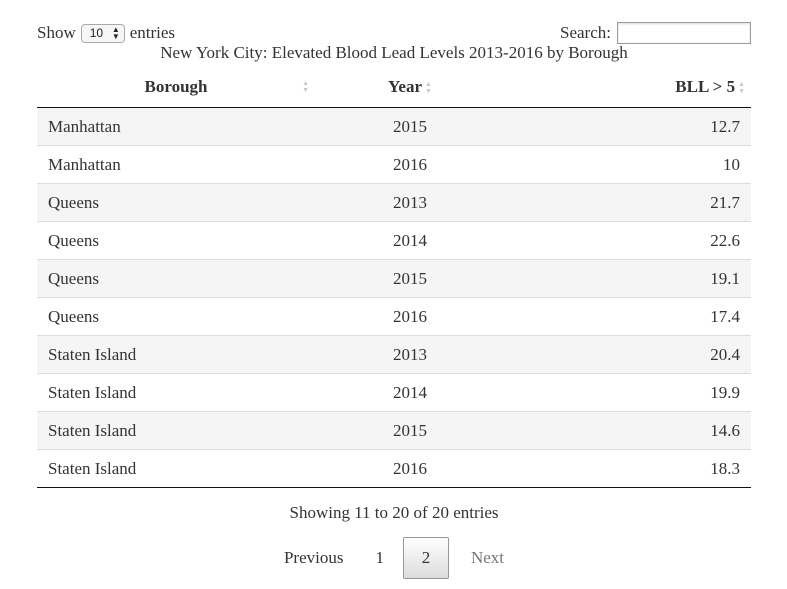 The width and height of the screenshot is (787, 589). Describe the element at coordinates (628, 468) in the screenshot. I see `cell-bll: 18.3` at that location.